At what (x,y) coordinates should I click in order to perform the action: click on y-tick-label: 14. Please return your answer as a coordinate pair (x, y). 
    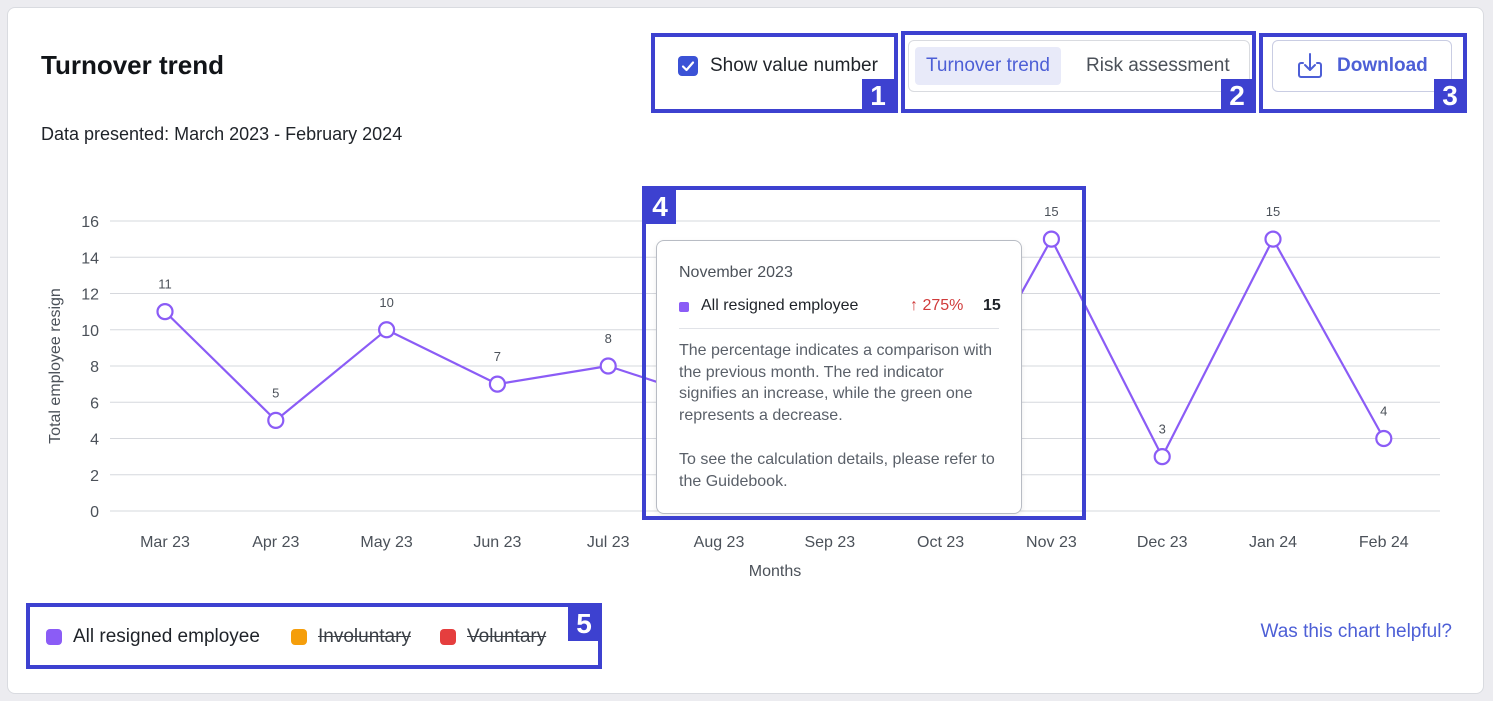
    Looking at the image, I should click on (90, 258).